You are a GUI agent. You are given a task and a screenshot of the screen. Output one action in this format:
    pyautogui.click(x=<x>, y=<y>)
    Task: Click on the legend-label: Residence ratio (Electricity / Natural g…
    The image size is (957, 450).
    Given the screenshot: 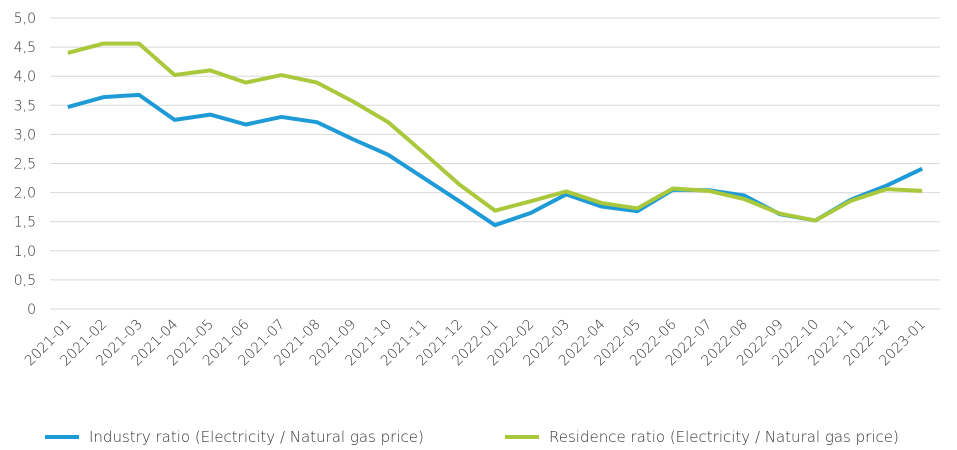 What is the action you would take?
    pyautogui.click(x=724, y=437)
    